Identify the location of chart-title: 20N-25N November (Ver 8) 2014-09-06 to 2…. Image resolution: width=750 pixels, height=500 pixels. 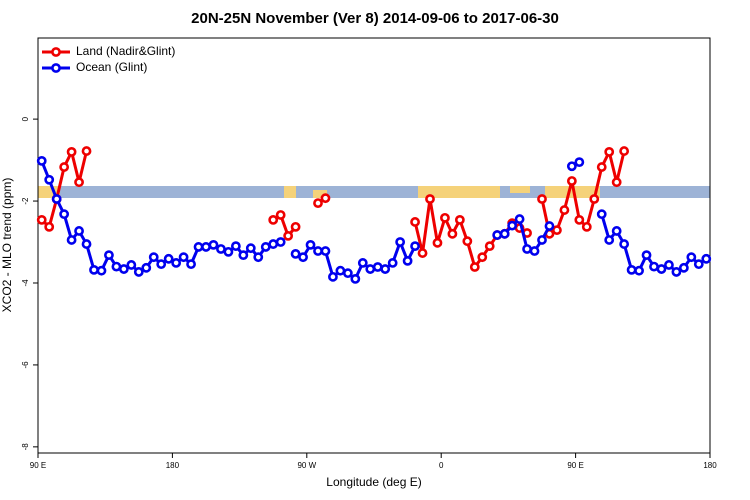
(375, 18).